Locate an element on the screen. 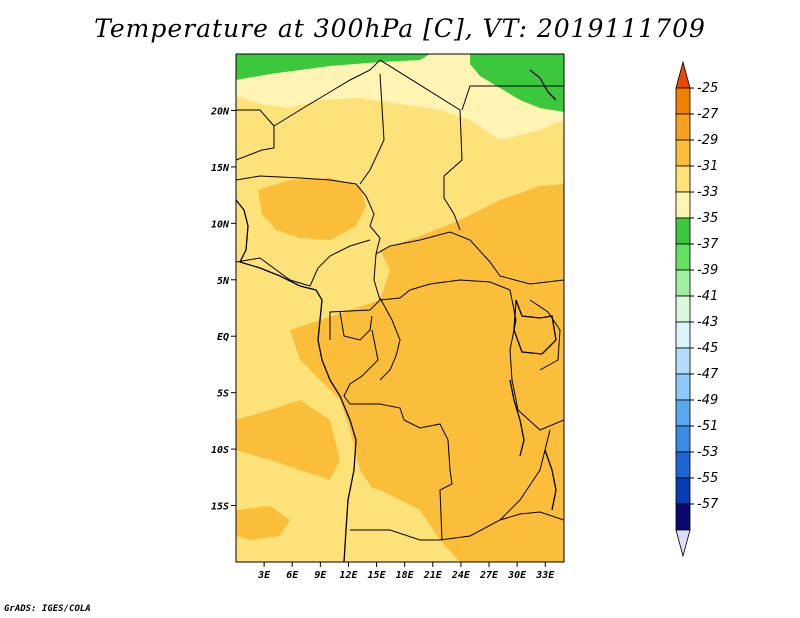 This screenshot has width=800, height=618. lon-tick-label: 3E is located at coordinates (264, 575).